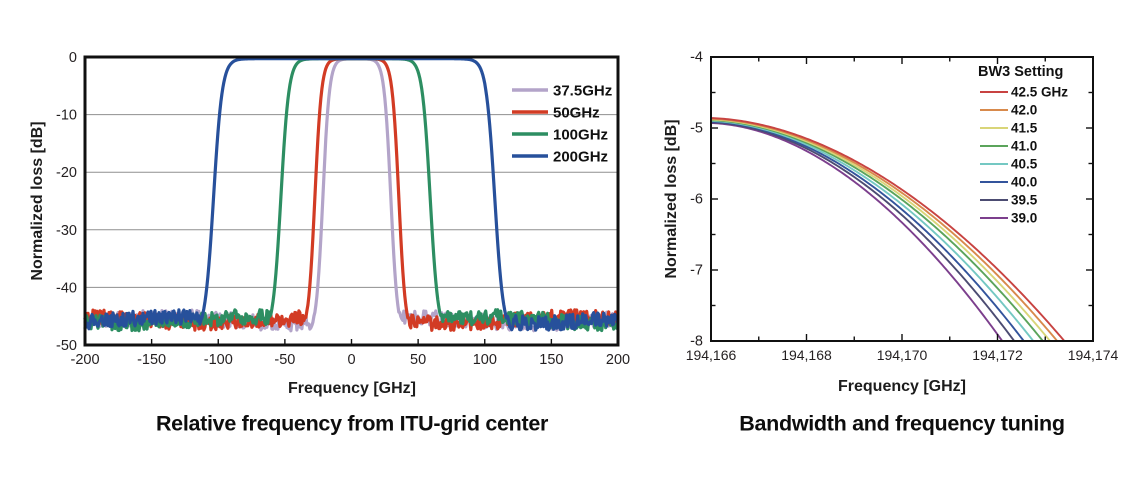 This screenshot has width=1132, height=486. Describe the element at coordinates (1039, 92) in the screenshot. I see `legend-label: 42.5 GHz` at that location.